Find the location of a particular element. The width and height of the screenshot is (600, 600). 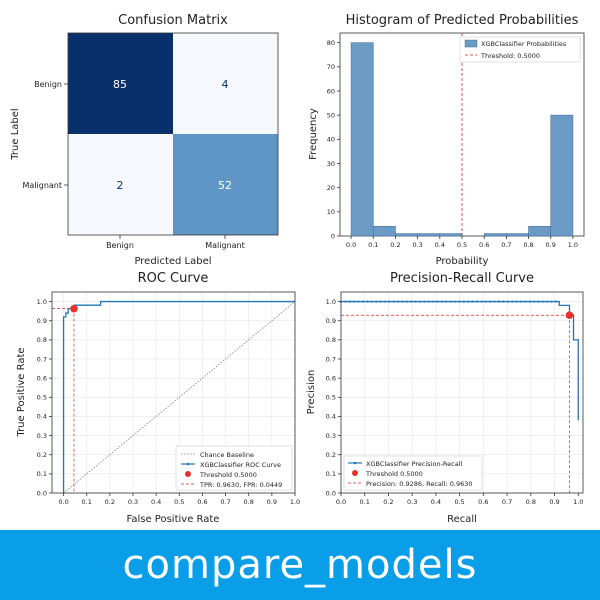

roc-chance-line is located at coordinates (179, 397).